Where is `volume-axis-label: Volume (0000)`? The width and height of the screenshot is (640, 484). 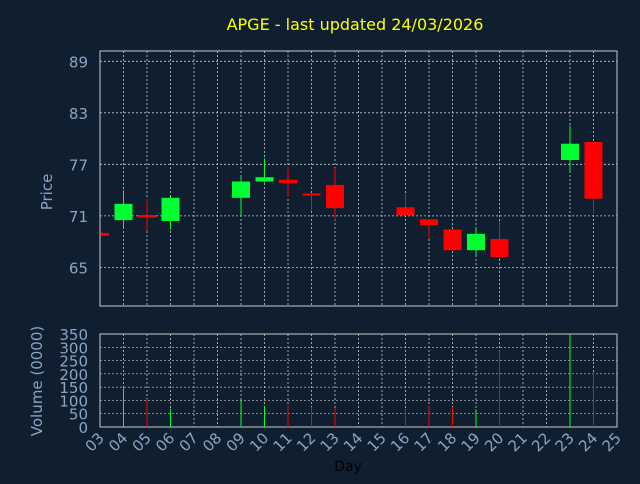
volume-axis-label: Volume (0000) is located at coordinates (37, 381).